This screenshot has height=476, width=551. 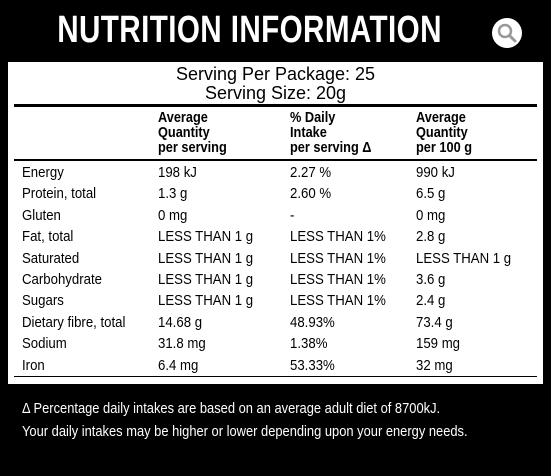 I want to click on column-header: per serving, so click(x=192, y=147).